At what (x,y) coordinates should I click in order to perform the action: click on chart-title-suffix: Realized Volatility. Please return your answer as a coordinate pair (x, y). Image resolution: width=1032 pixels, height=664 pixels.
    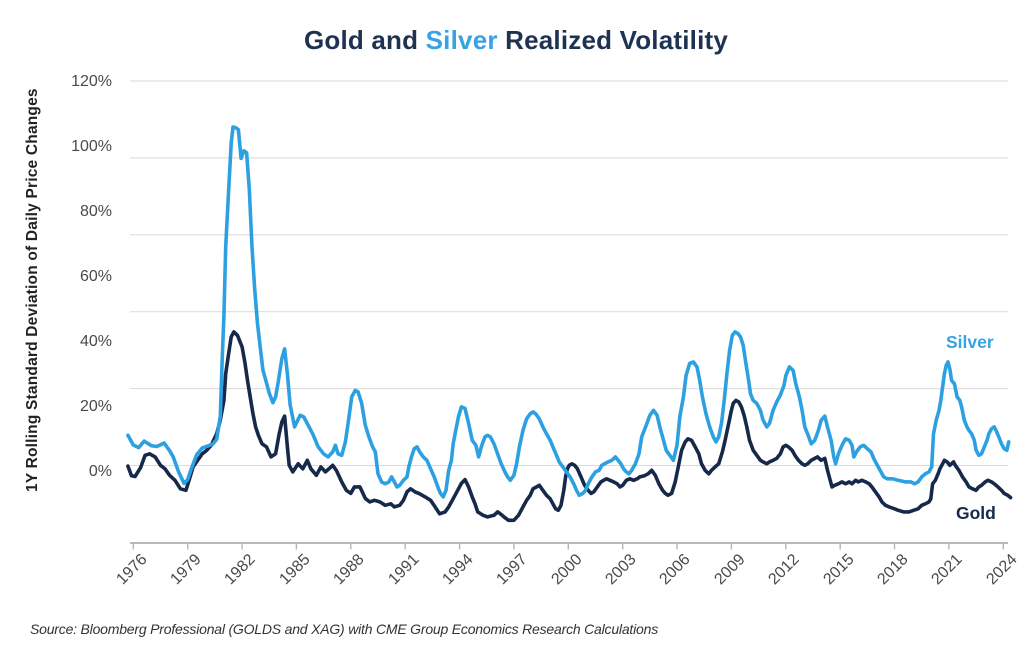
    Looking at the image, I should click on (613, 40).